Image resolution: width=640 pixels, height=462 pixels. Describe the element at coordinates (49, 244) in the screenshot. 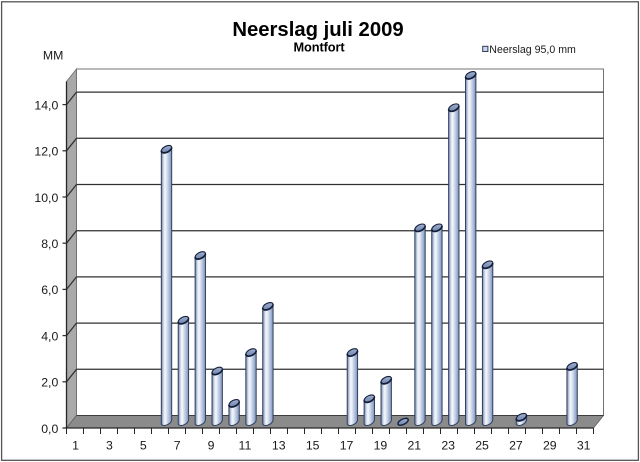

I see `svg-text: 8,0` at that location.